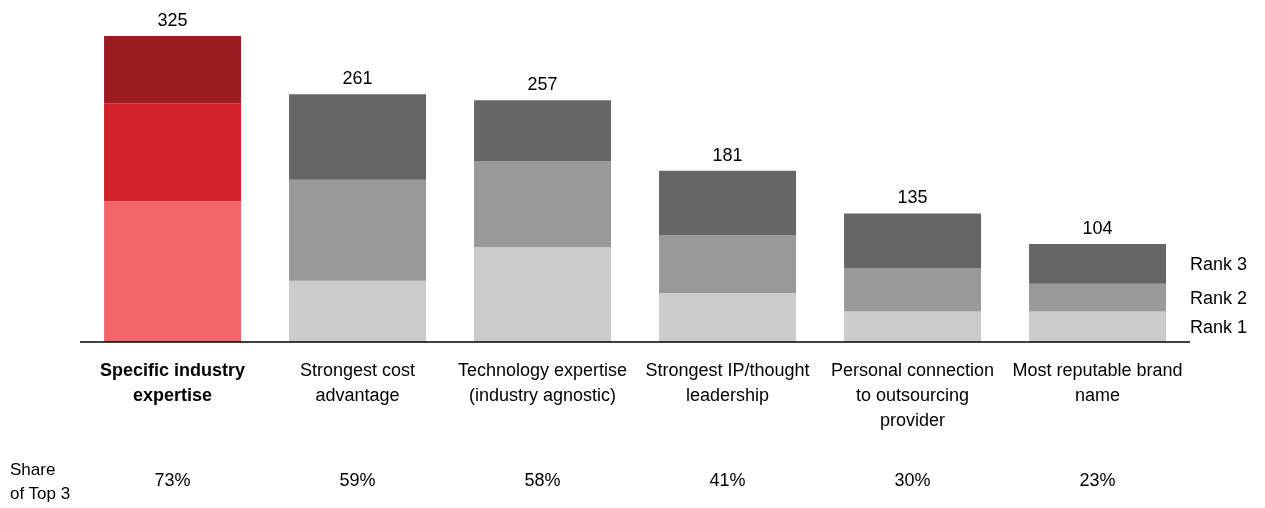 Image resolution: width=1265 pixels, height=508 pixels. Describe the element at coordinates (912, 197) in the screenshot. I see `annotation: 135` at that location.